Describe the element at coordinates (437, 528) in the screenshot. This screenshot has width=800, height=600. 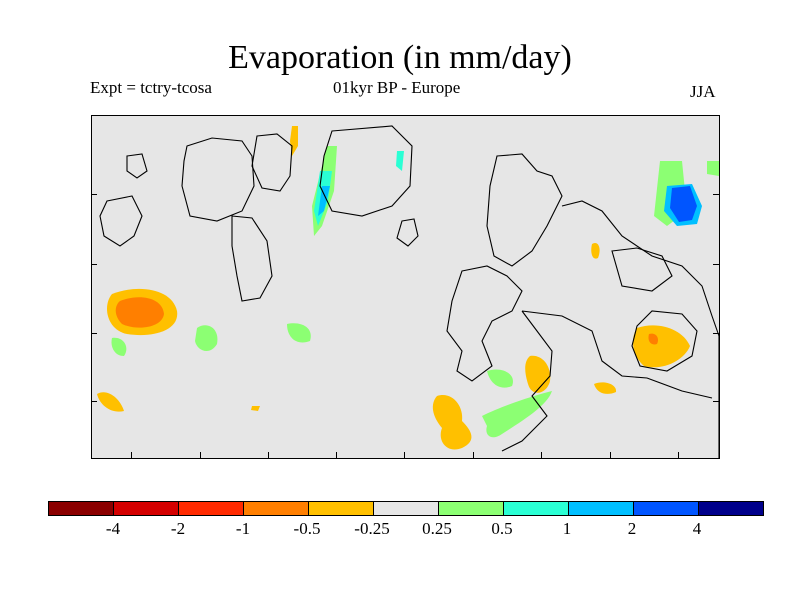
I see `colorbar-label: 0.25` at that location.